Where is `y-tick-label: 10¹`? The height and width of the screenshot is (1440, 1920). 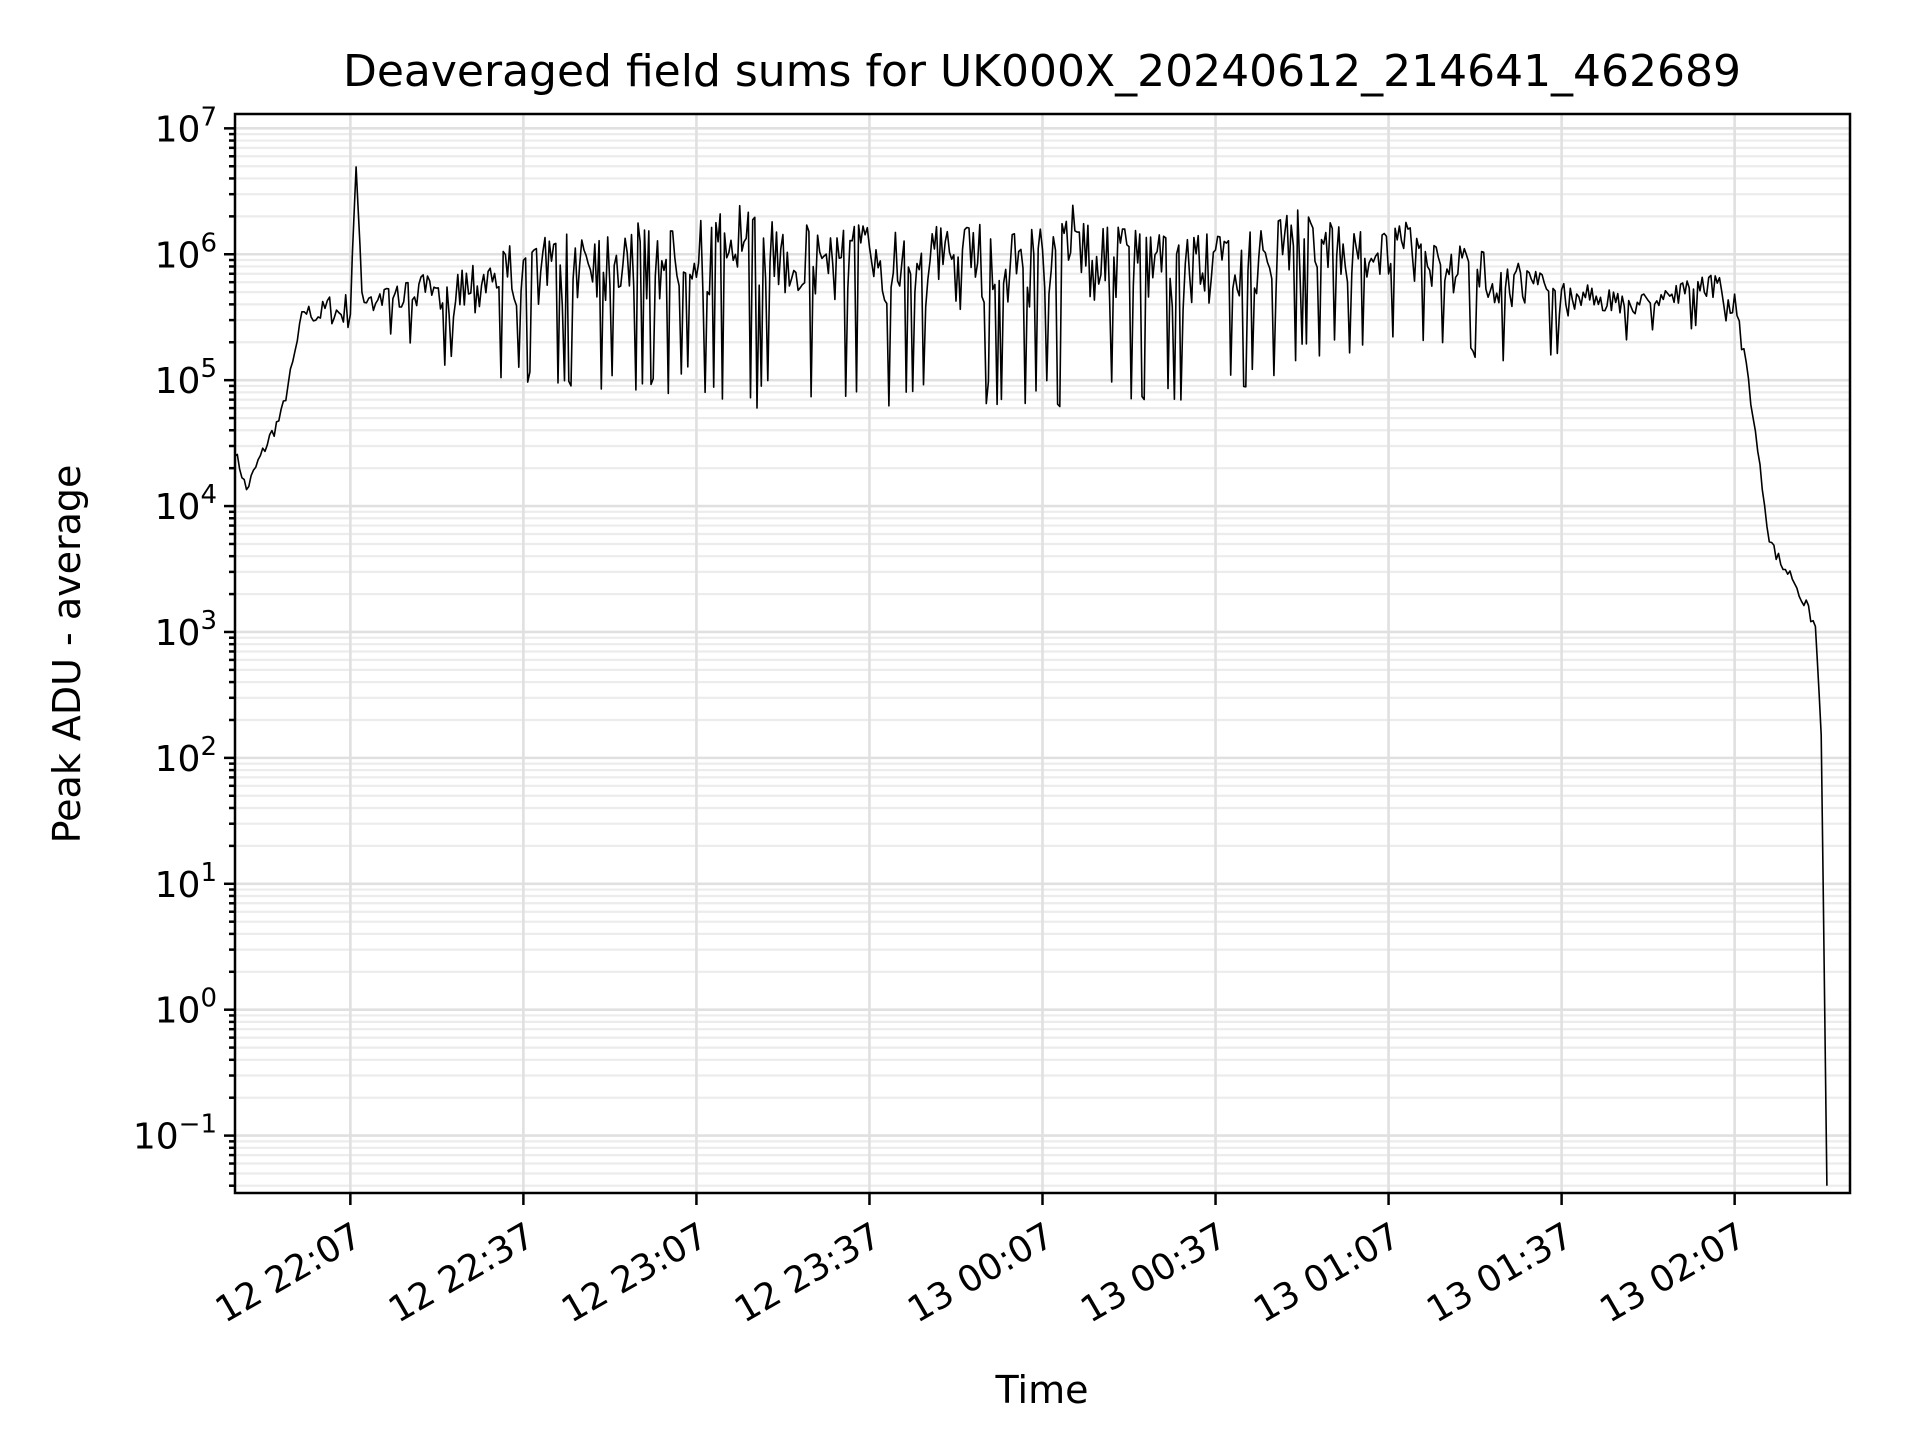 y-tick-label: 10¹ is located at coordinates (186, 882).